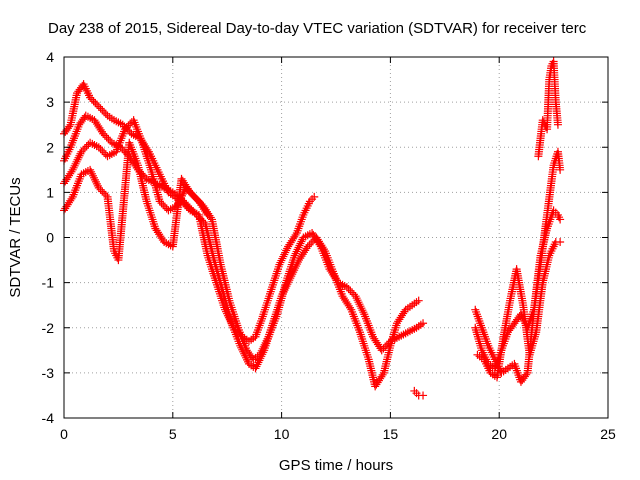  What do you see at coordinates (499, 434) in the screenshot?
I see `x-tick-label: 20` at bounding box center [499, 434].